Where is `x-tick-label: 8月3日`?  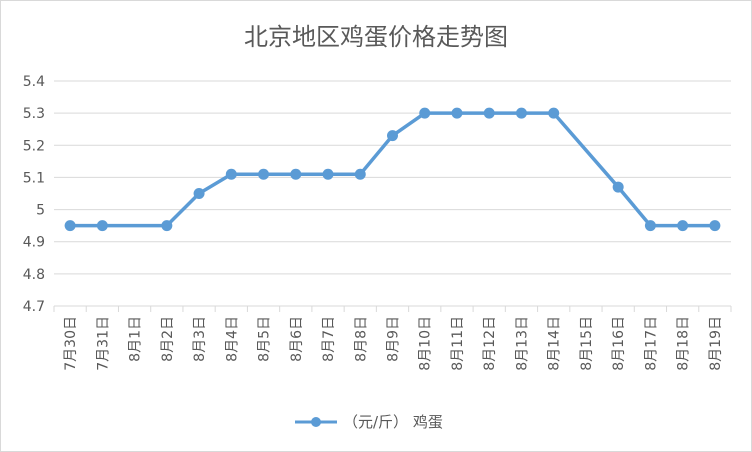 x-tick-label: 8月3日 is located at coordinates (200, 339).